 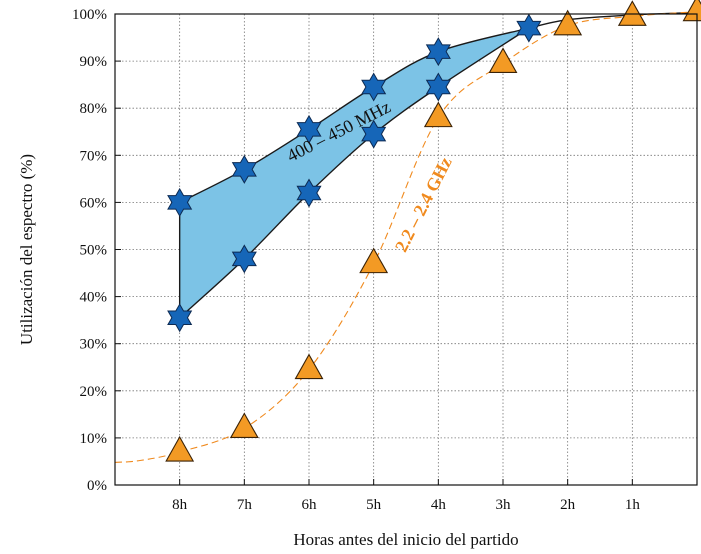 What do you see at coordinates (94, 109) in the screenshot?
I see `y-tick-label: 80%` at bounding box center [94, 109].